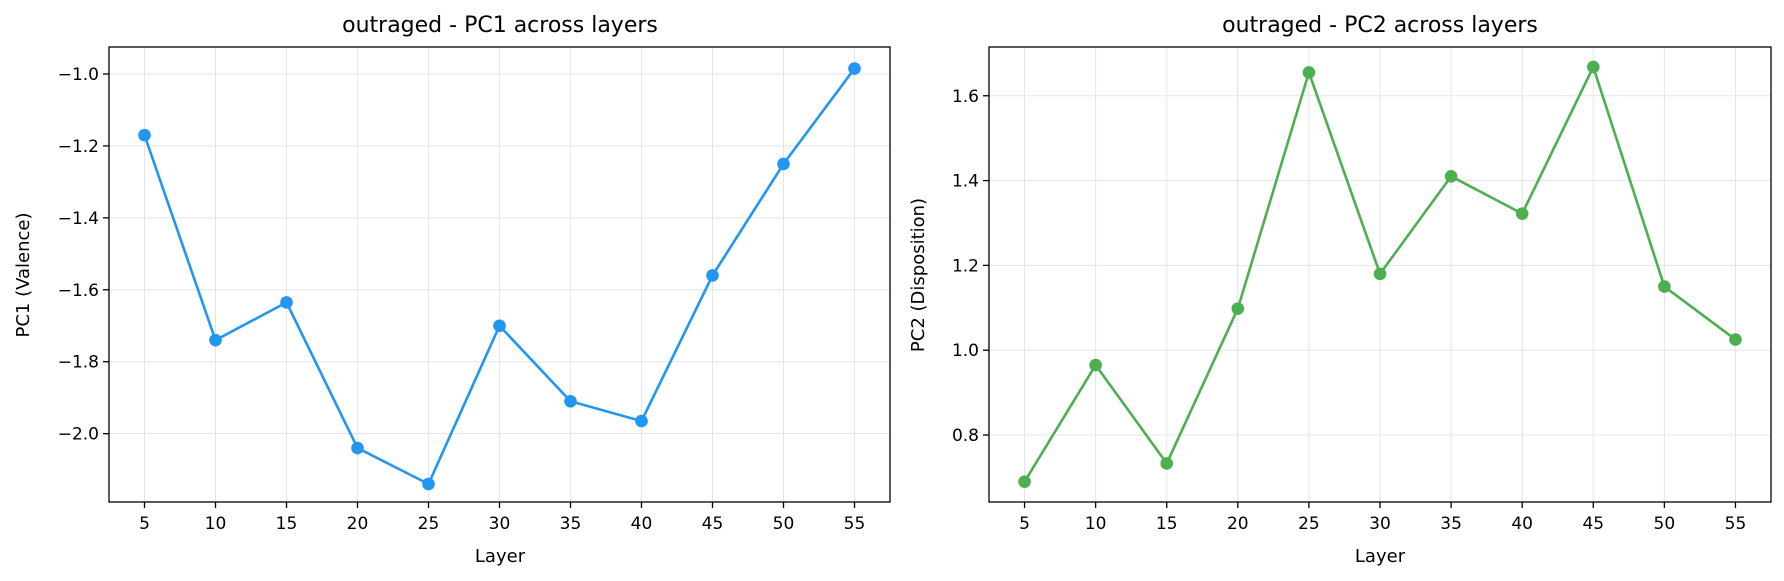  What do you see at coordinates (965, 351) in the screenshot?
I see `y-tick-label: 1.0` at bounding box center [965, 351].